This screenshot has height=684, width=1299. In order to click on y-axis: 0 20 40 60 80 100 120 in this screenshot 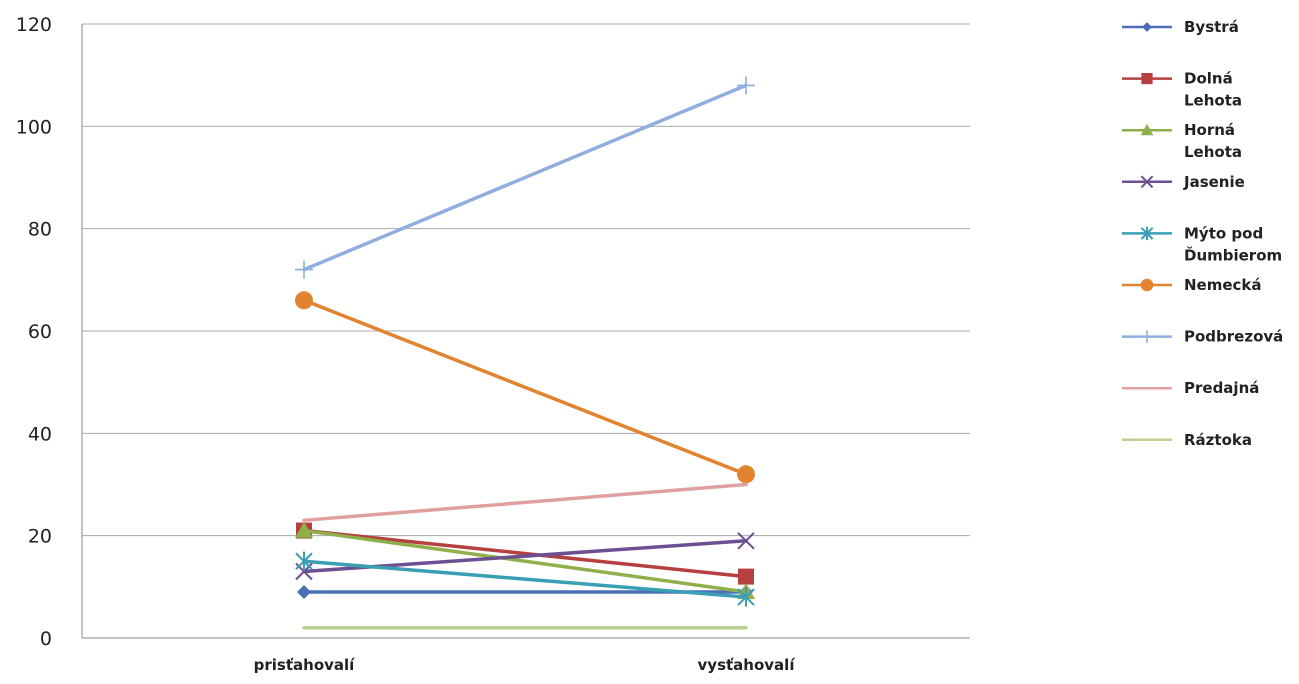, I will do `click(49, 332)`.